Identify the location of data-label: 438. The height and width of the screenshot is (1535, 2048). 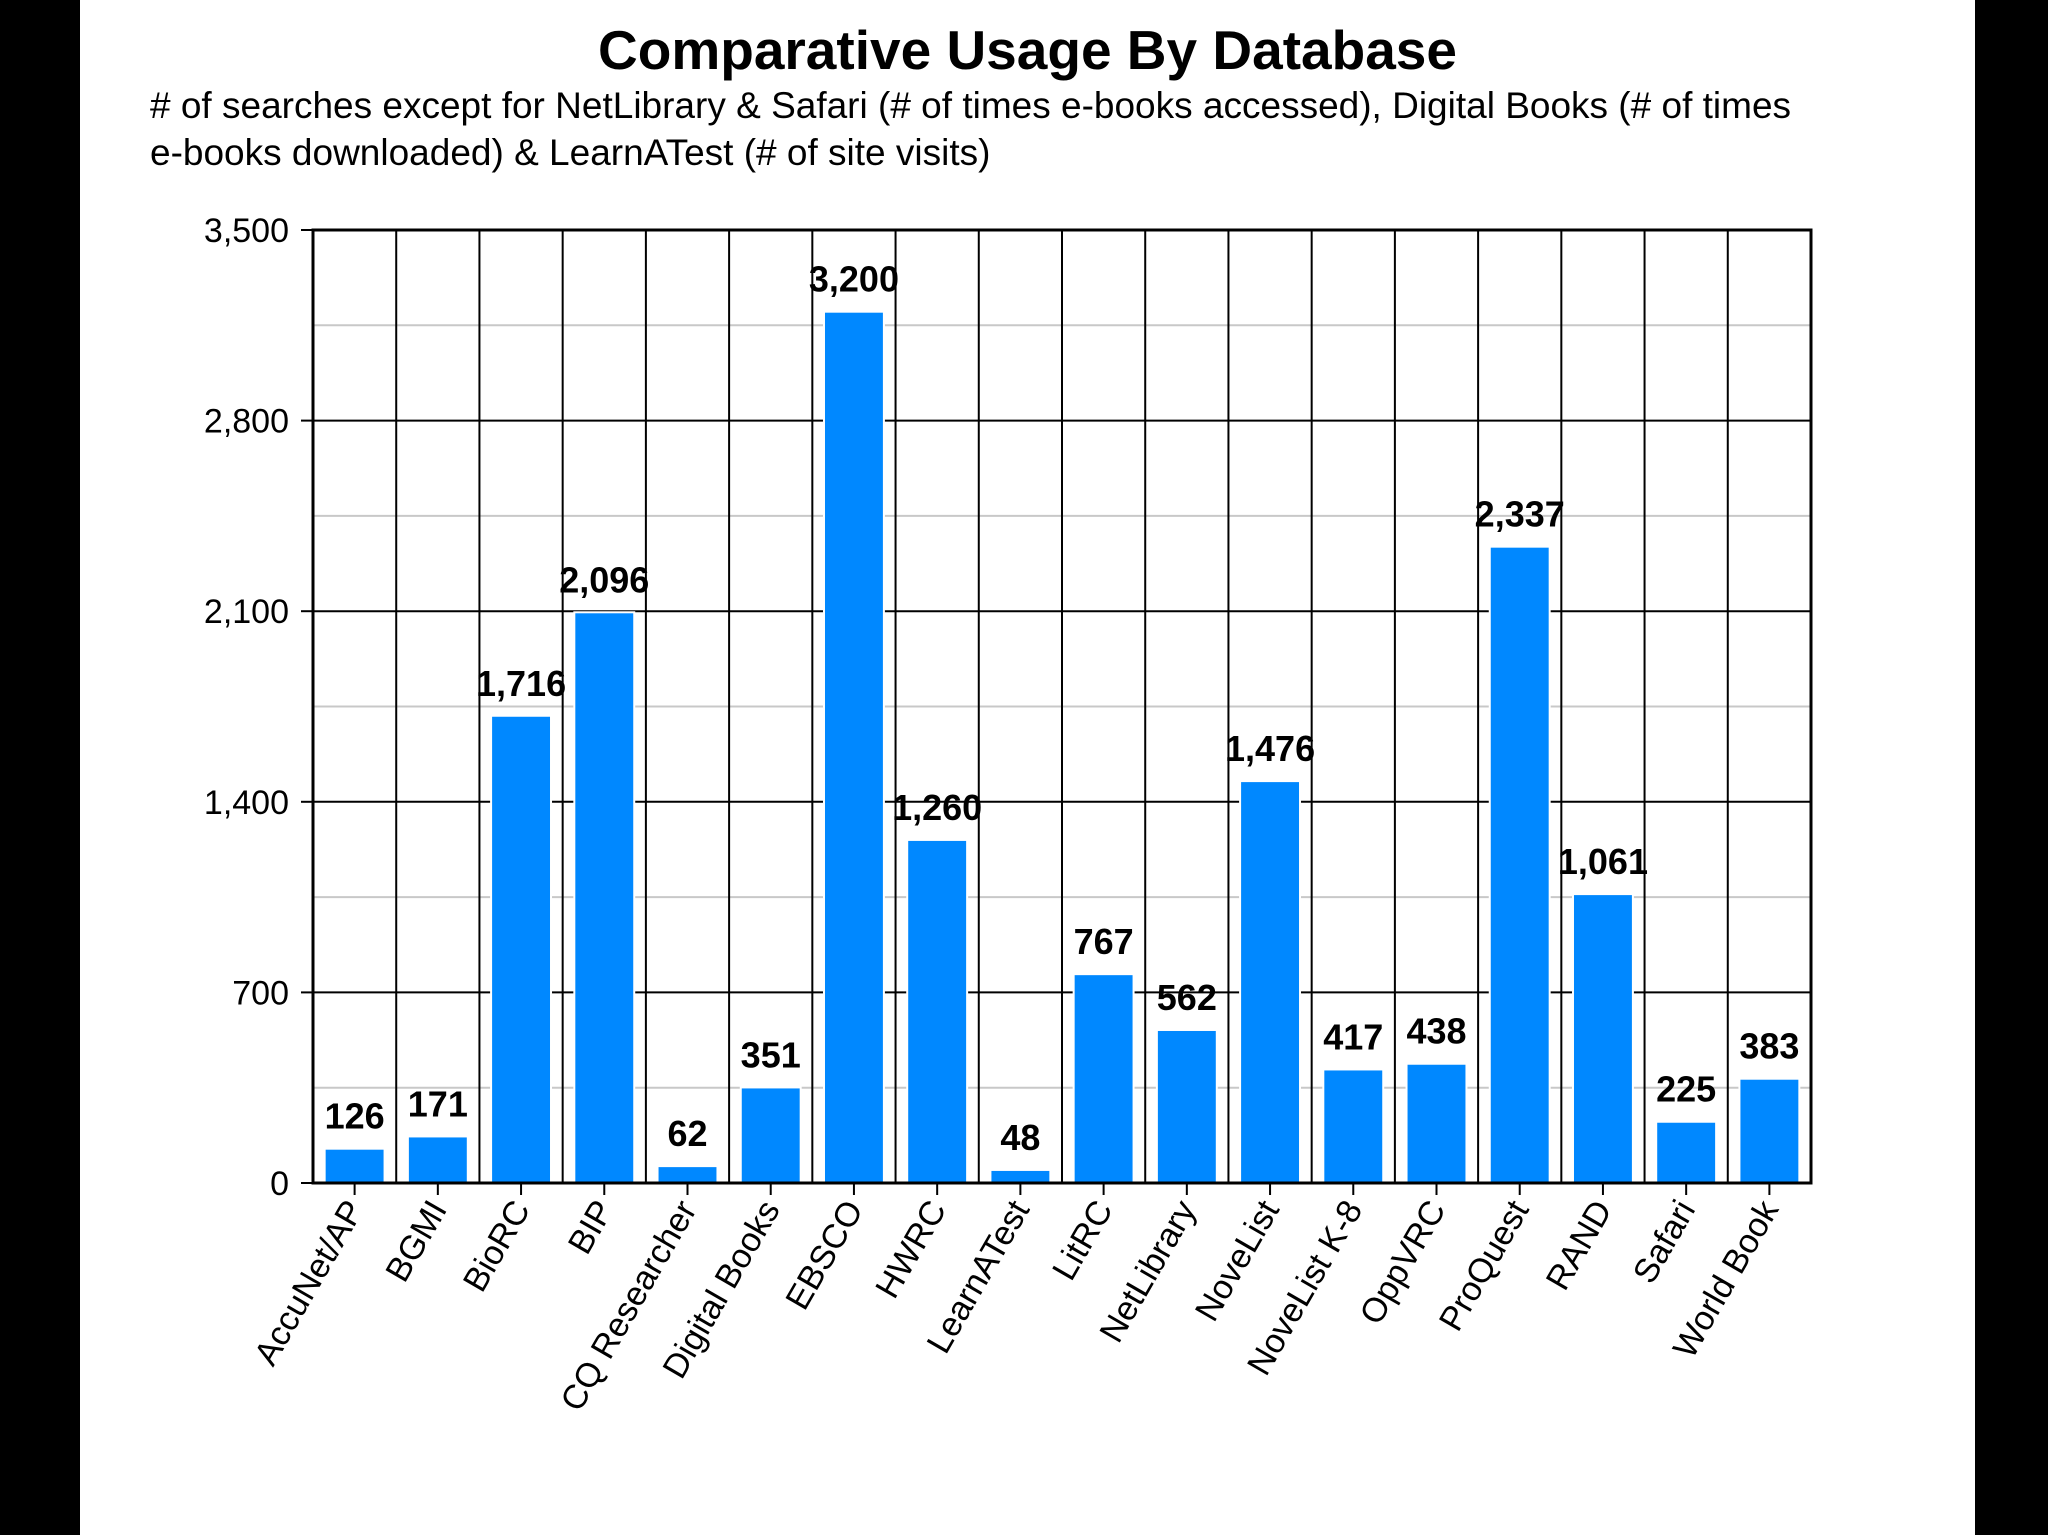
(1436, 1031).